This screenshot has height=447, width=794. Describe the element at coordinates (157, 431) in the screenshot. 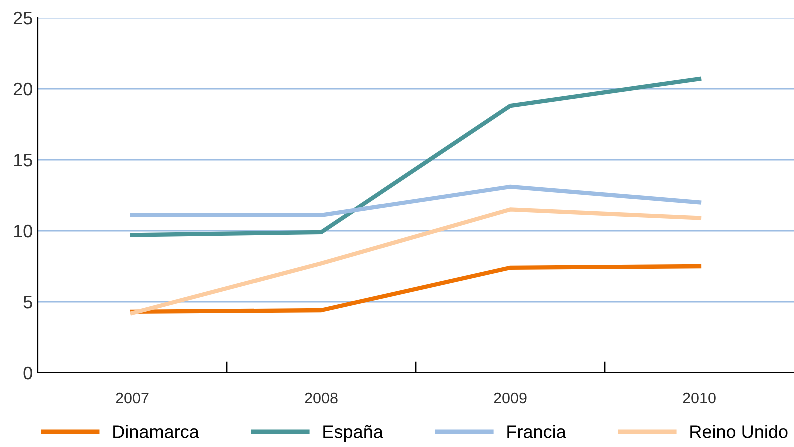

I see `legend-label: Dinamarca` at that location.